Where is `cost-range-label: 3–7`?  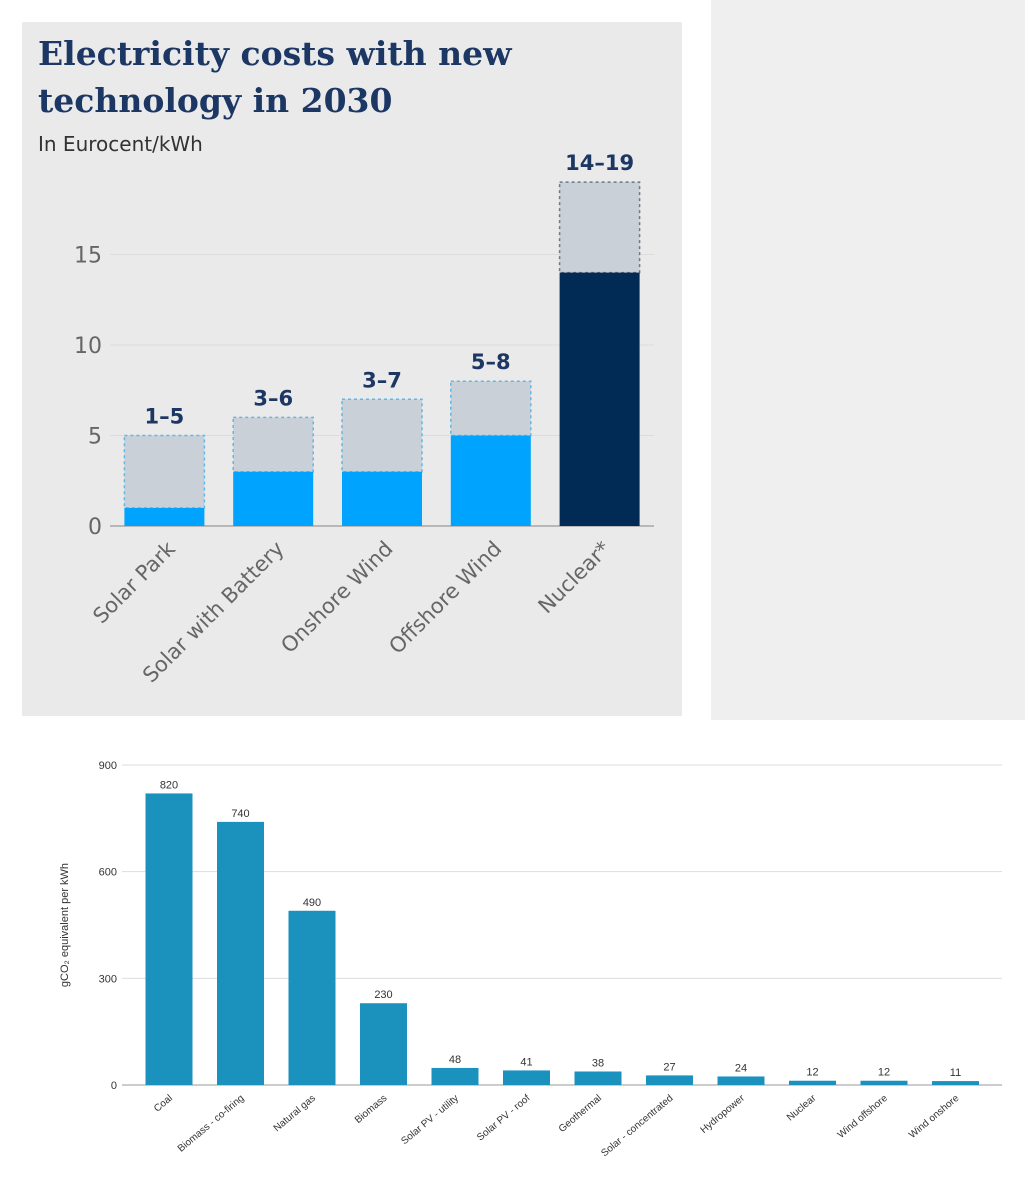 cost-range-label: 3–7 is located at coordinates (382, 380).